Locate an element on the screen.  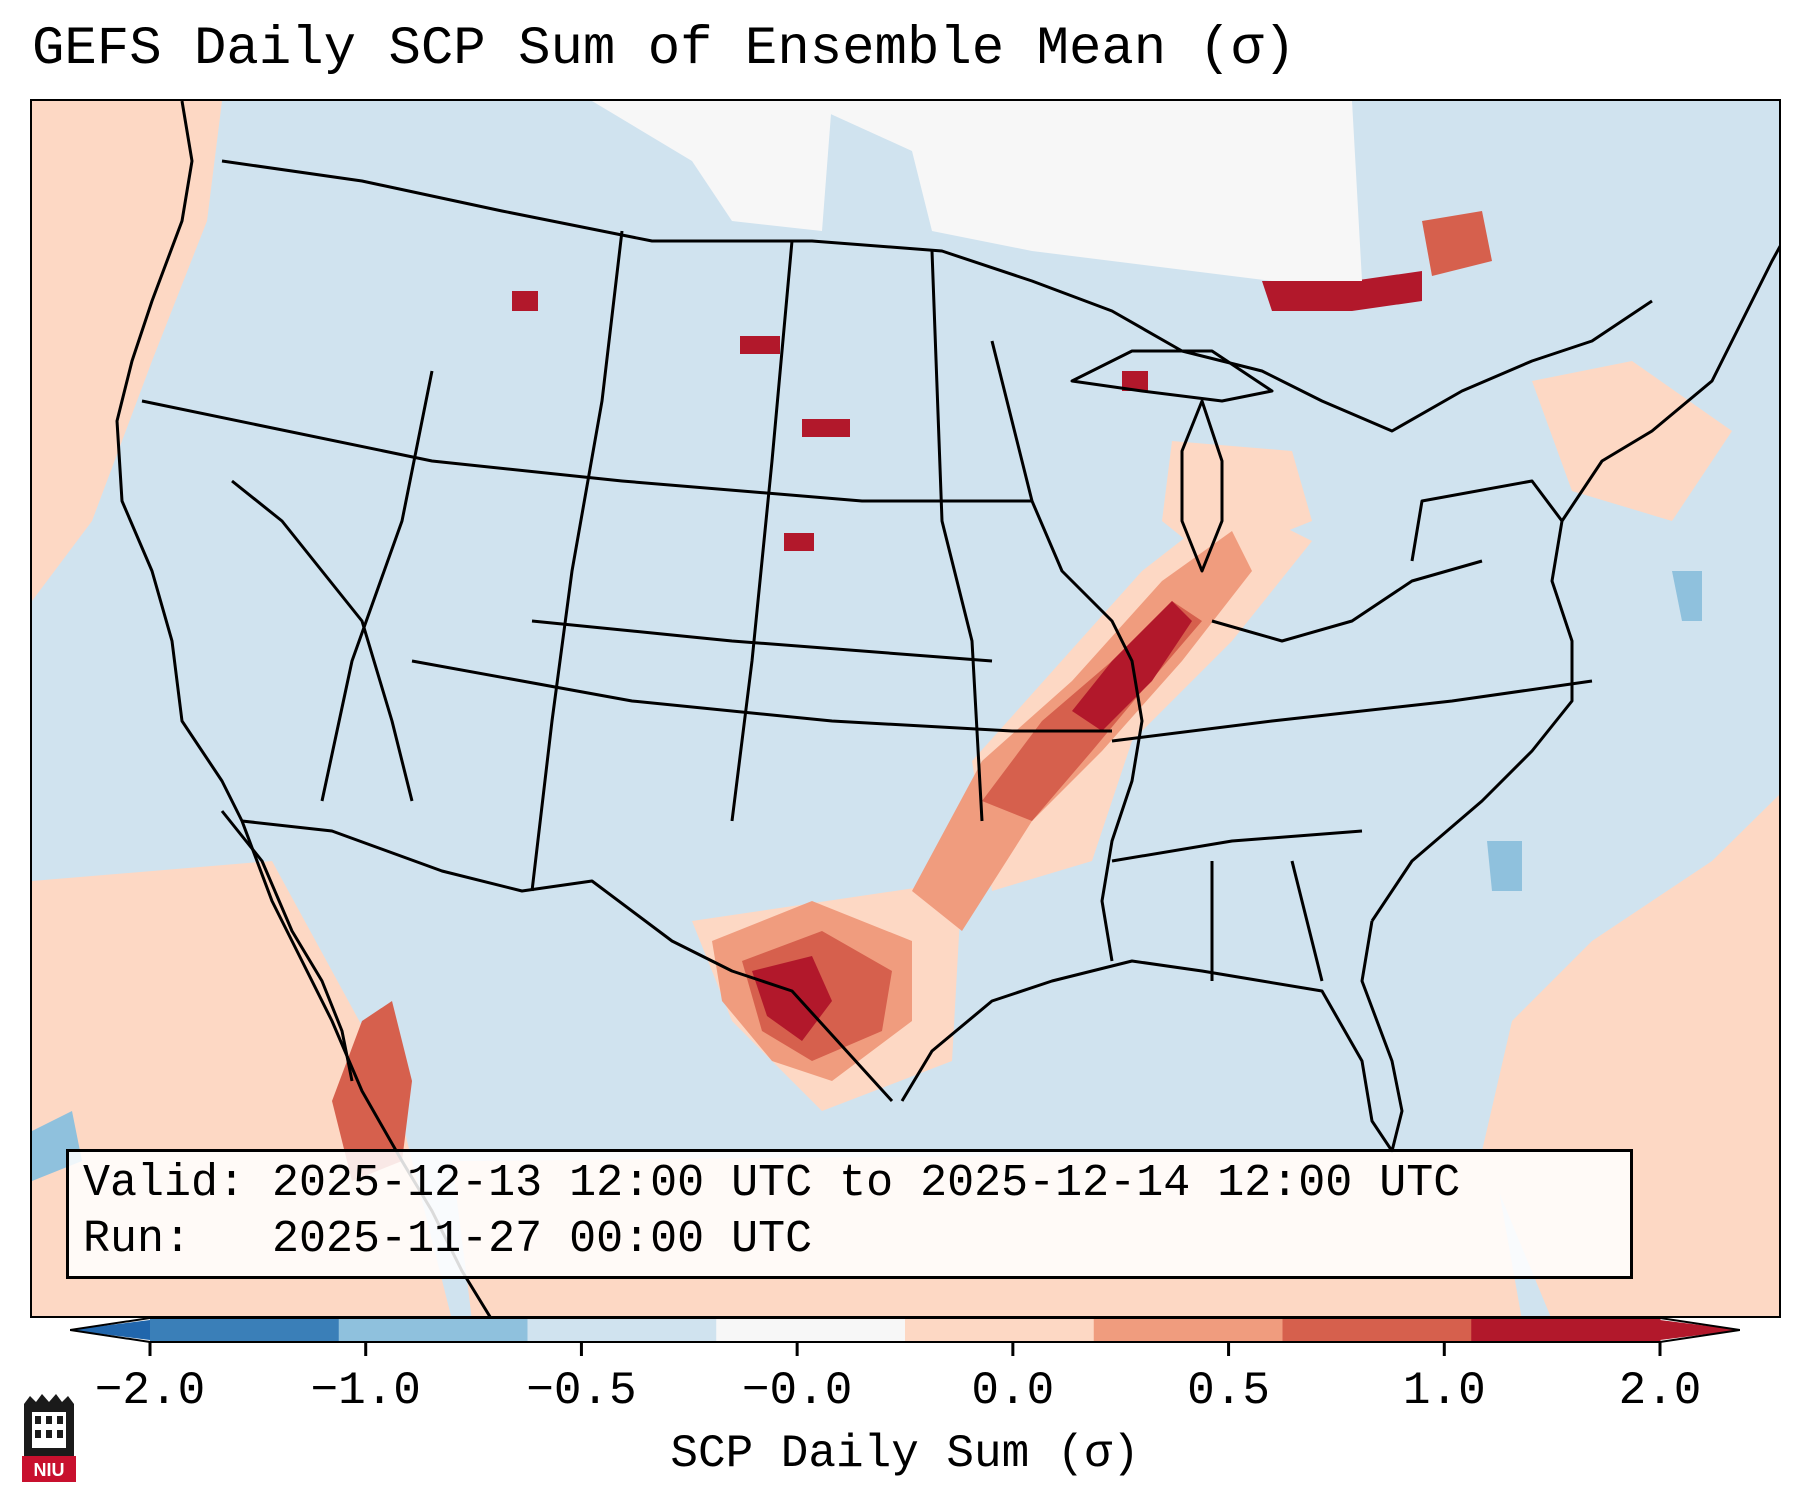
colorbar-under-arrow is located at coordinates (110, 1330).